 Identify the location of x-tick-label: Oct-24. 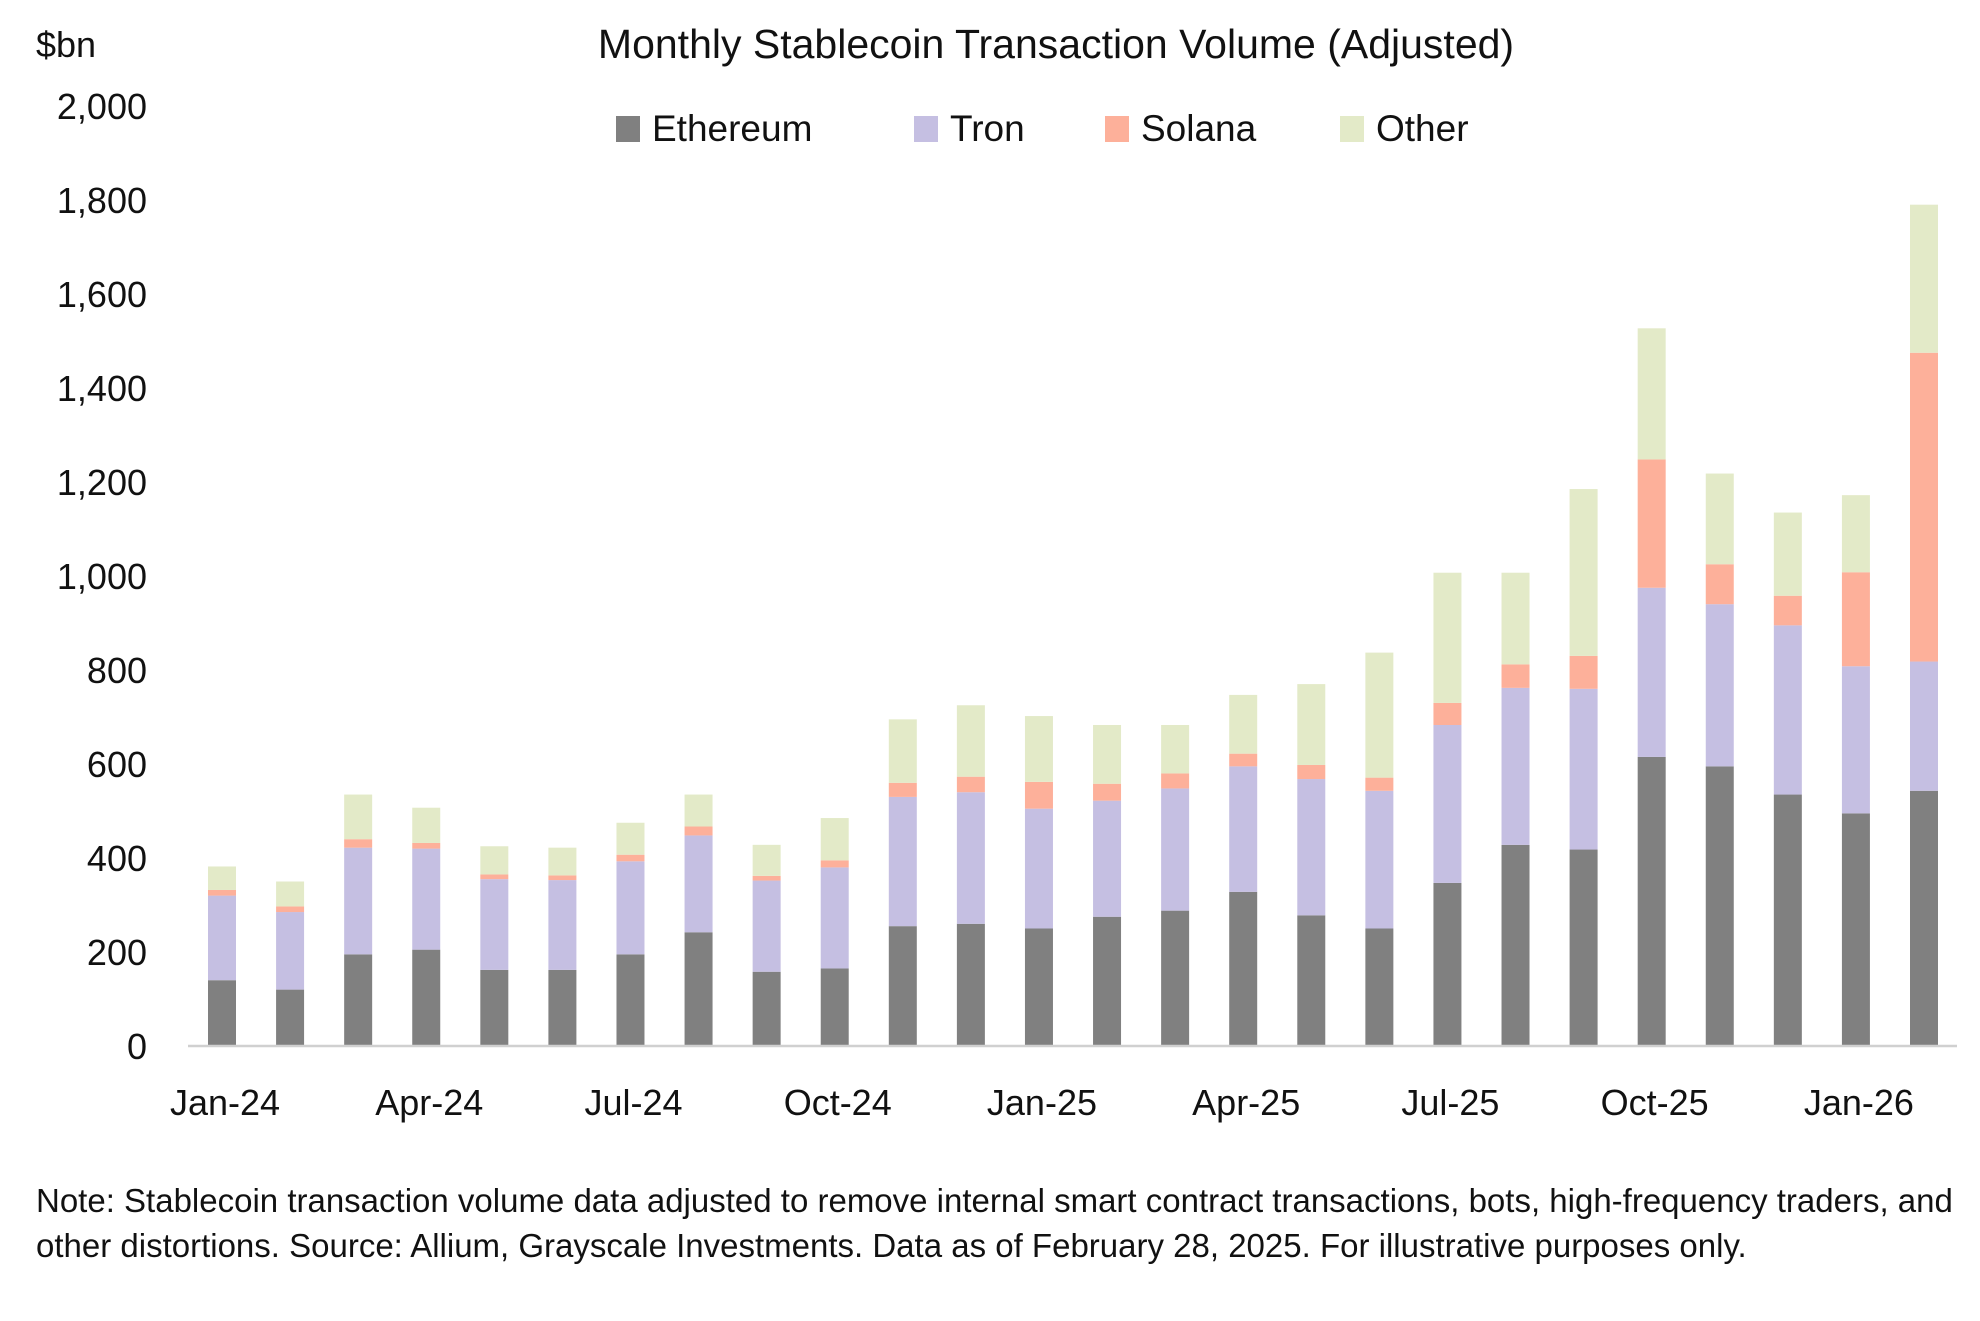
(838, 1102).